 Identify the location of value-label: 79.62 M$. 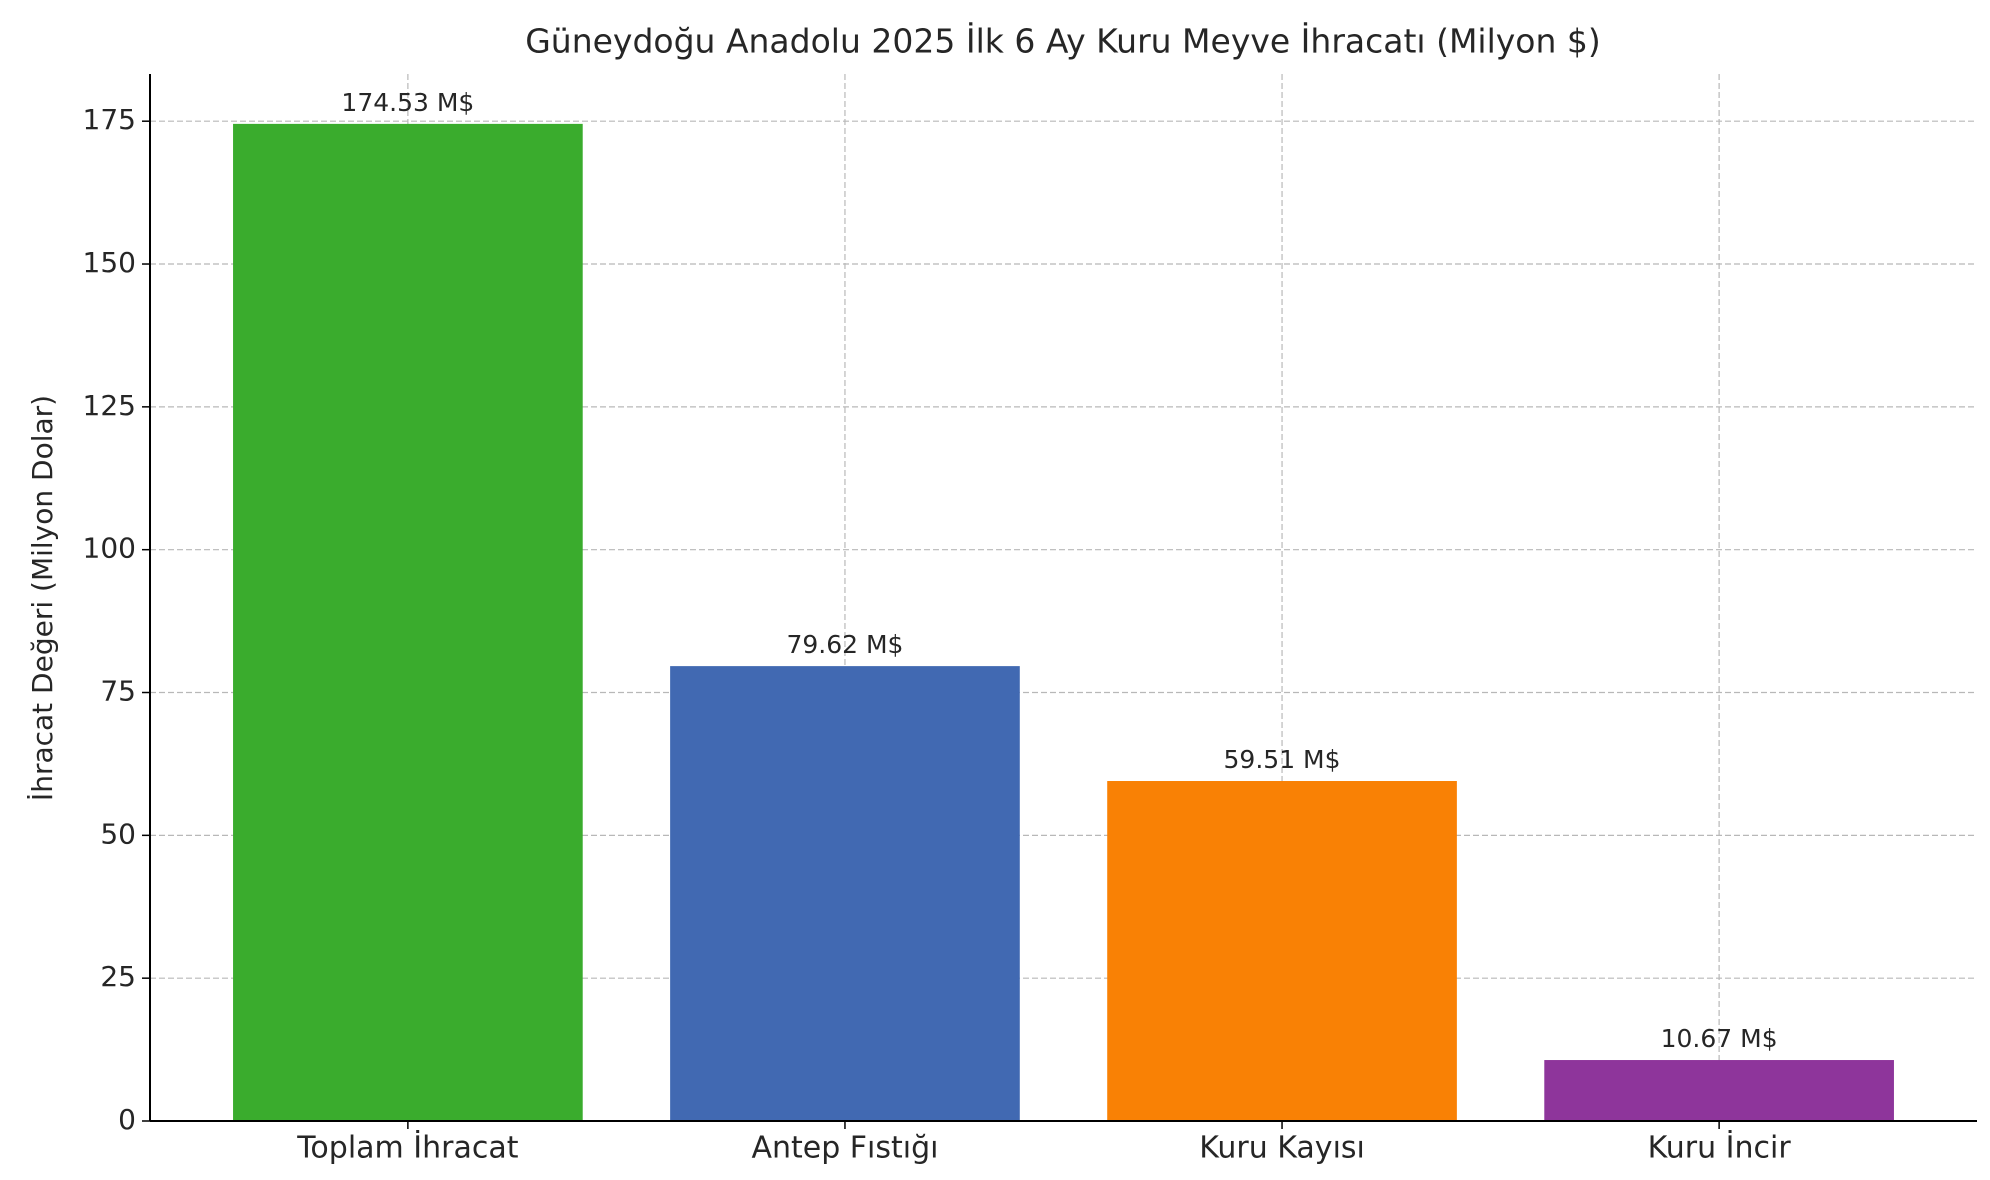
(844, 644).